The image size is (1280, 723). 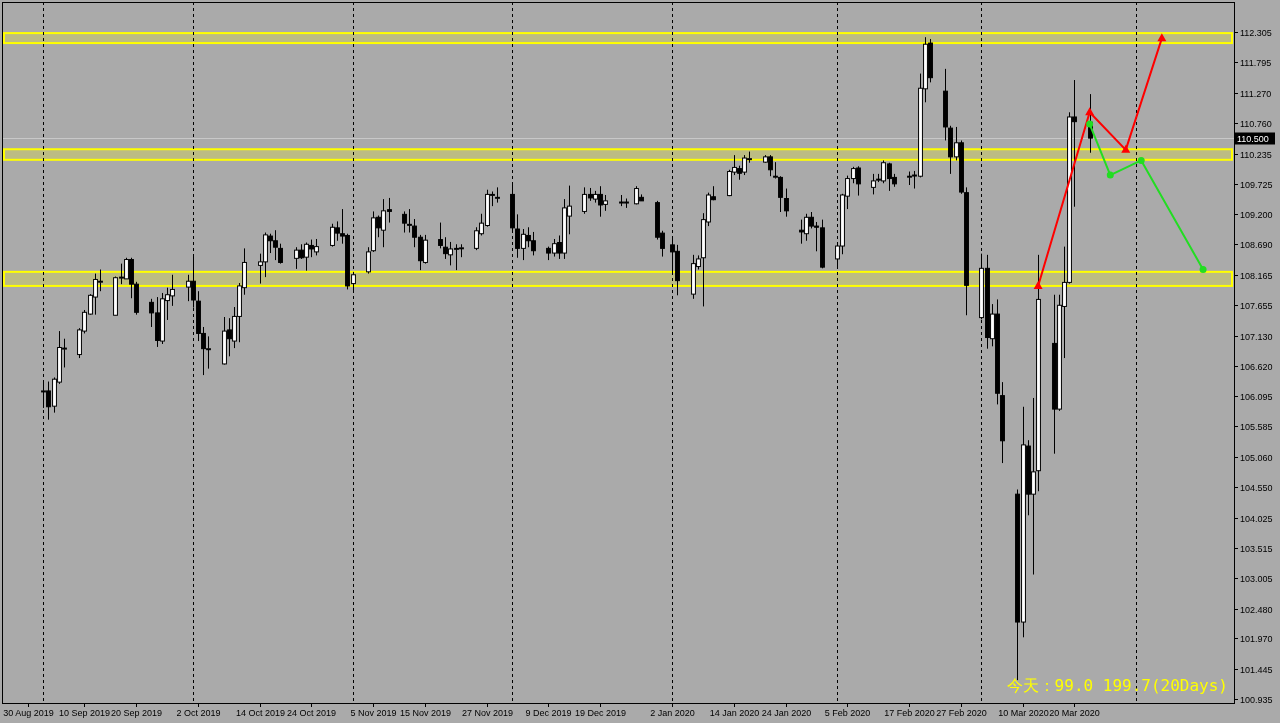 I want to click on y-tick-label: 106.620, so click(x=1256, y=367).